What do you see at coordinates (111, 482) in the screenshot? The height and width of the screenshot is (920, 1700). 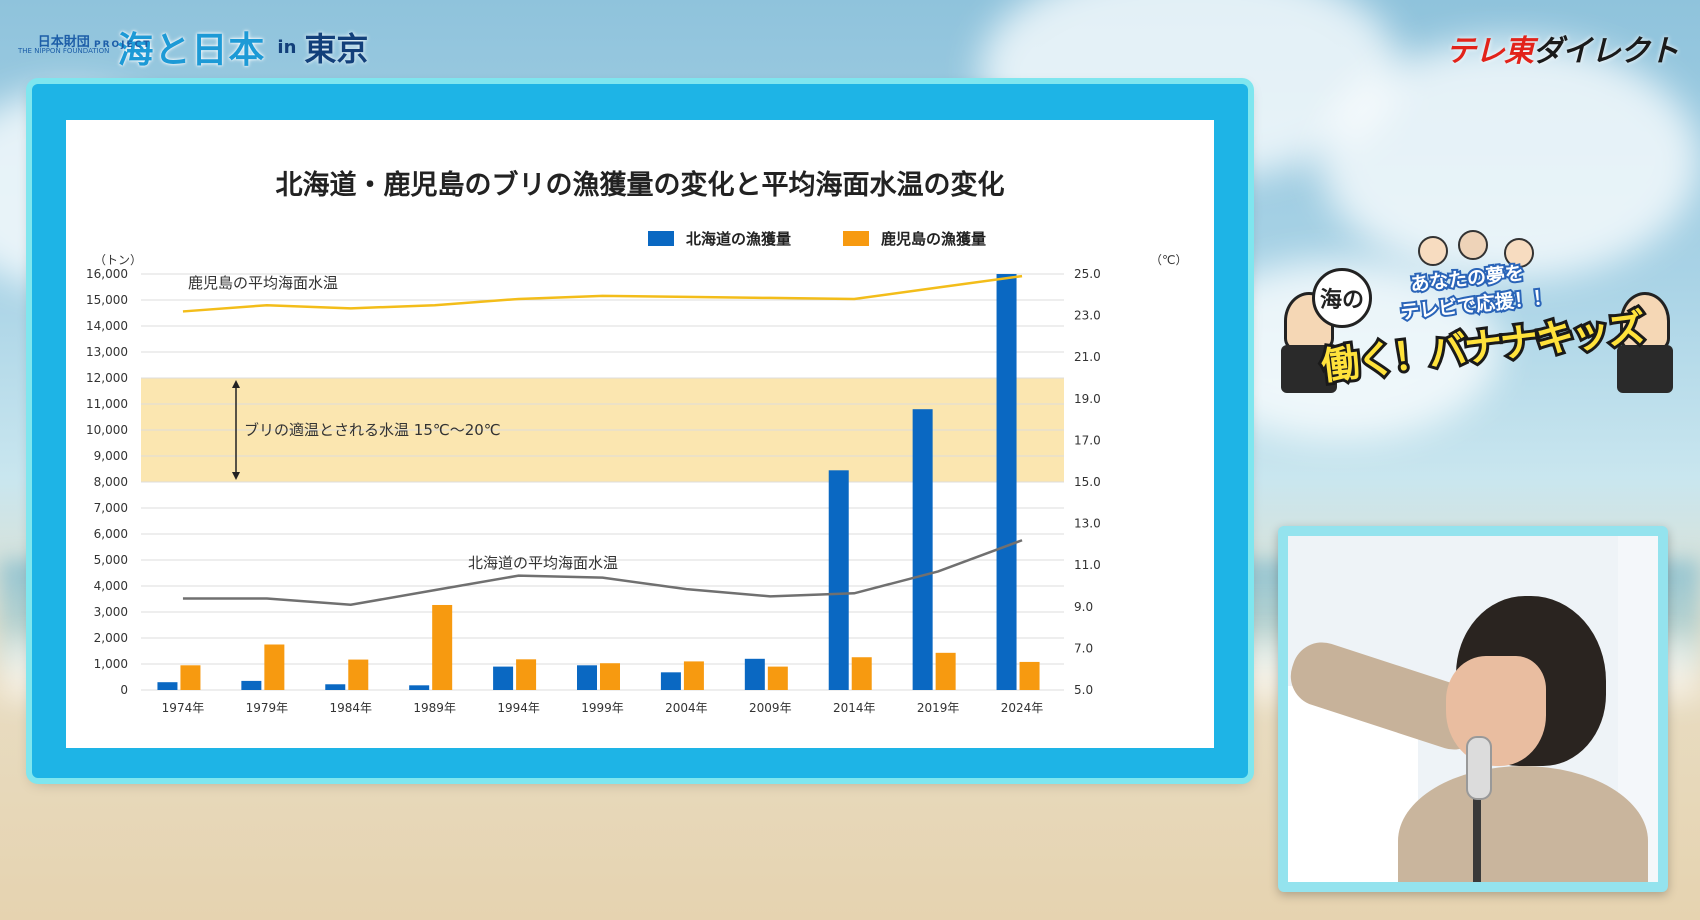 I see `y-tick-label: 8,000` at bounding box center [111, 482].